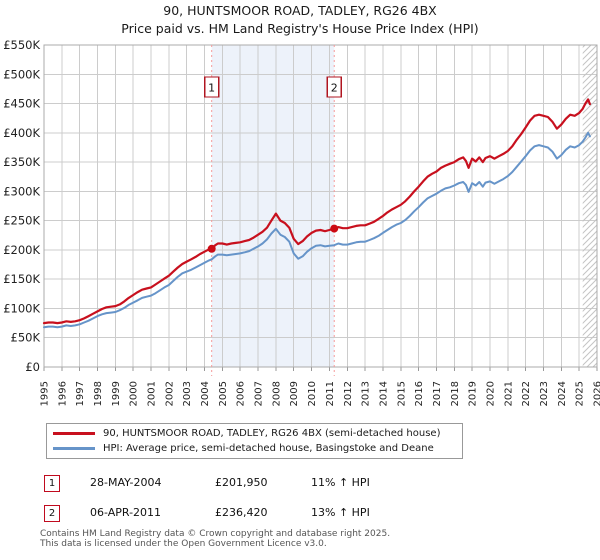  I want to click on y-axis-tick-label: £100K, so click(21, 308).